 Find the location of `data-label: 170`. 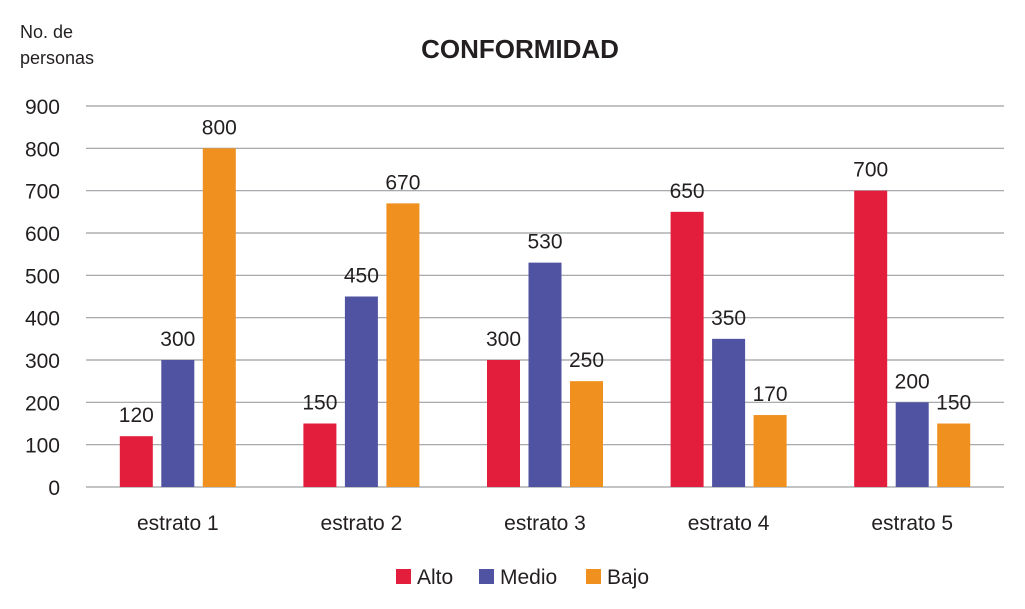

data-label: 170 is located at coordinates (770, 394).